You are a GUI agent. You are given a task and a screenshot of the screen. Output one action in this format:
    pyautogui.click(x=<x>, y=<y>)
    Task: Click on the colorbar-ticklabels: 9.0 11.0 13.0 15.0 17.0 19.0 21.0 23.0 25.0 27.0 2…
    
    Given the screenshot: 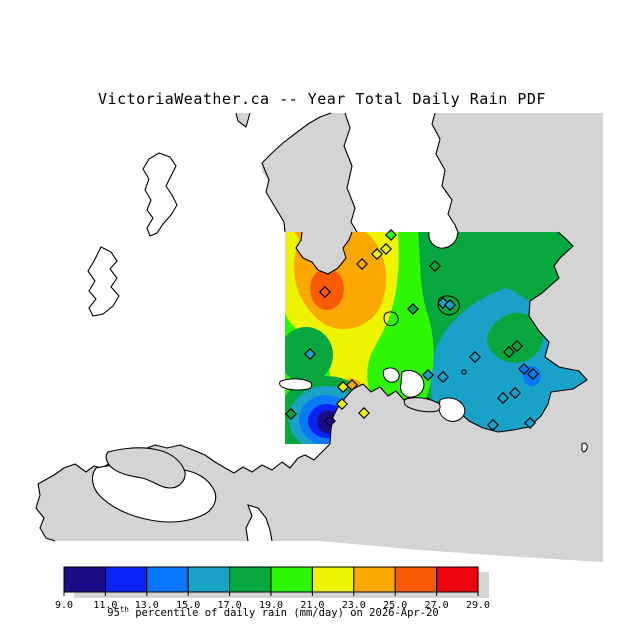 What is the action you would take?
    pyautogui.click(x=272, y=605)
    